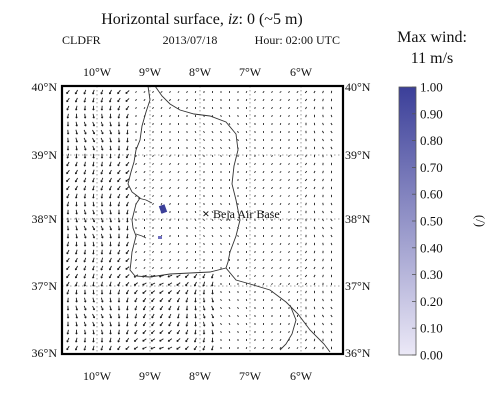 This screenshot has height=402, width=500. What do you see at coordinates (431, 194) in the screenshot?
I see `colorbar-tick-label: 0.60` at bounding box center [431, 194].